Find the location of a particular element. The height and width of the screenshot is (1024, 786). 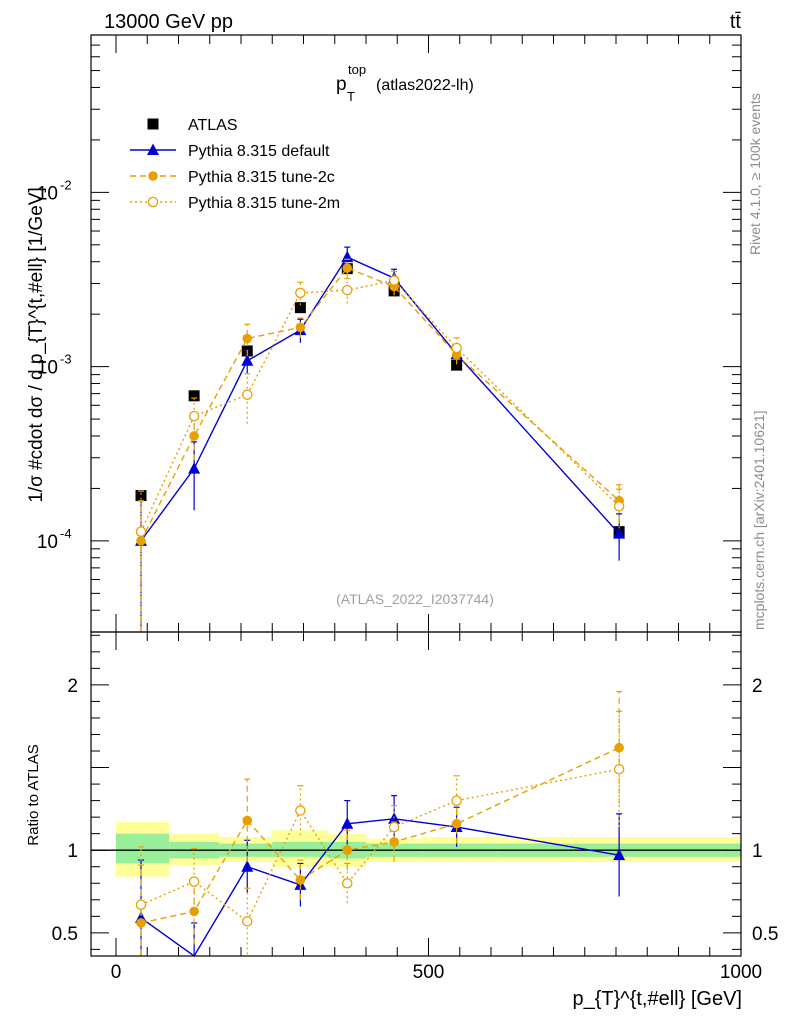

plot-title-p: p is located at coordinates (341, 84).